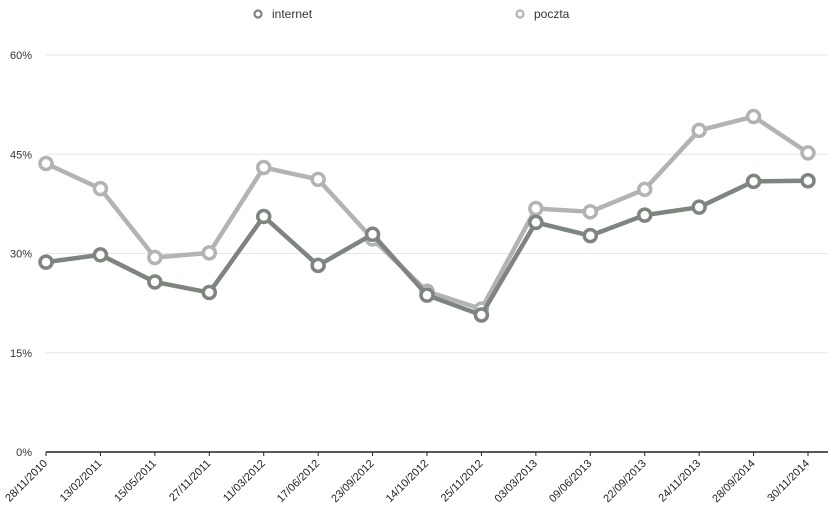  I want to click on x-tick-label: 17/06/2012, so click(298, 481).